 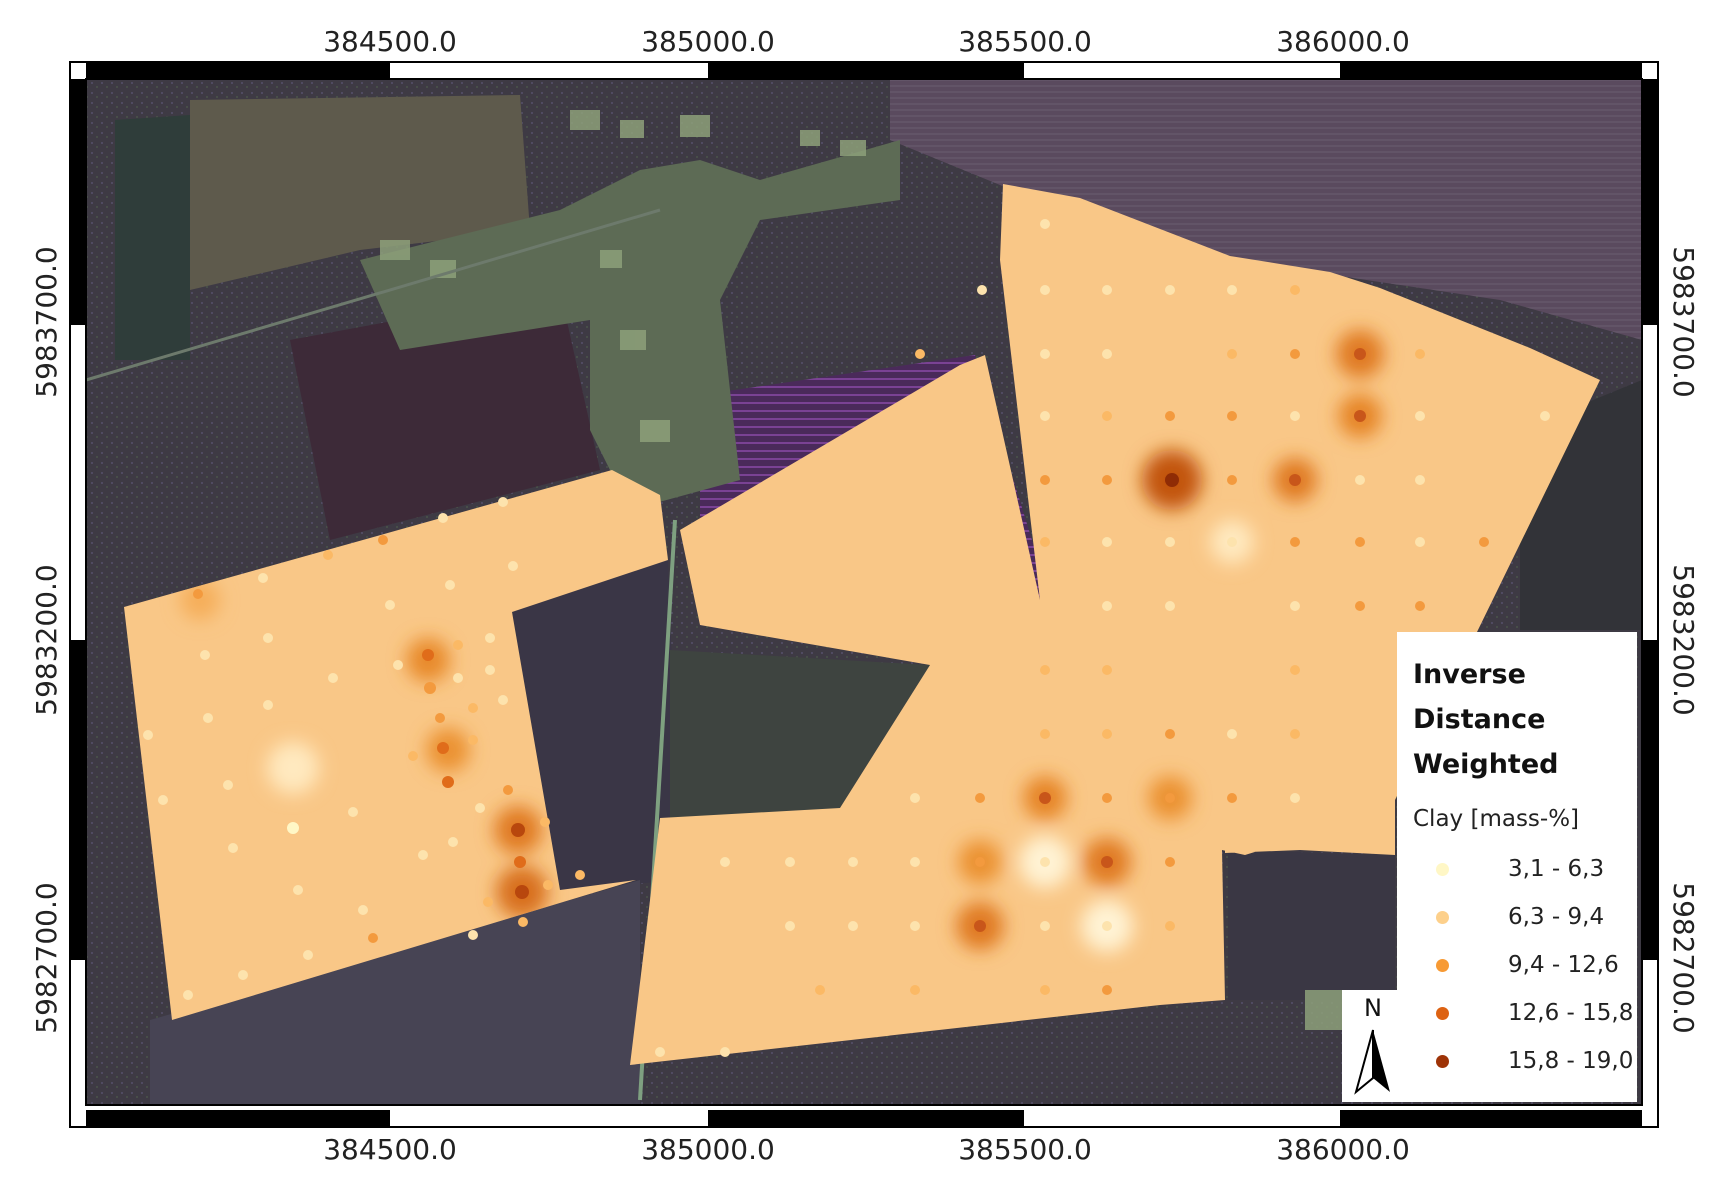 I want to click on field-dark-south, so click(x=800, y=734).